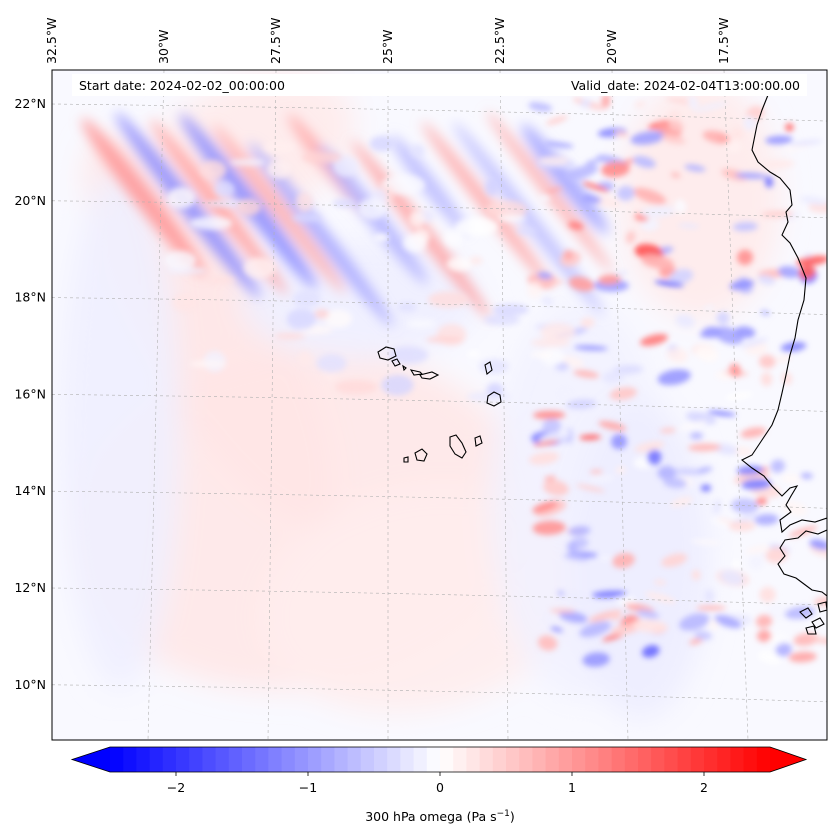 This screenshot has height=839, width=837. Describe the element at coordinates (611, 46) in the screenshot. I see `lon-tick-label: 20°W` at that location.